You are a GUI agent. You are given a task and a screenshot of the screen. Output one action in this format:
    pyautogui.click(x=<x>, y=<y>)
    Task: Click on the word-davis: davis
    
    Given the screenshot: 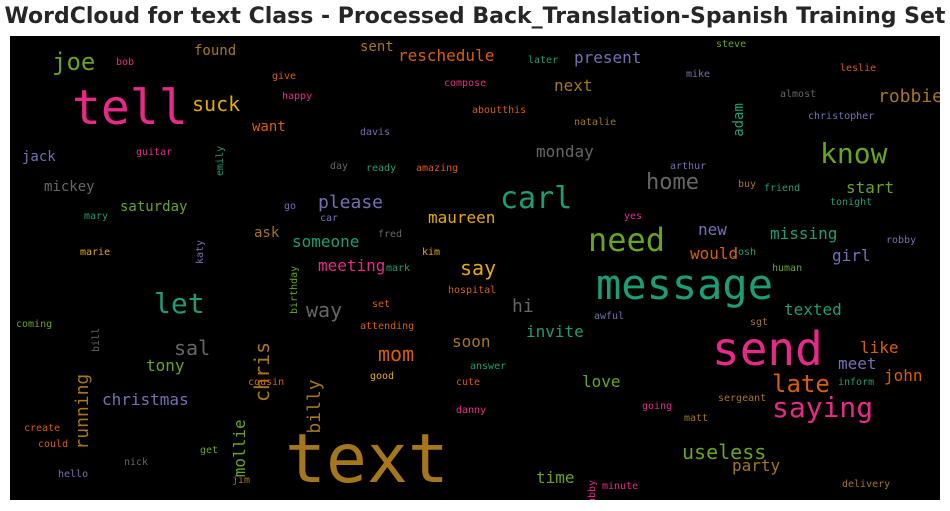 What is the action you would take?
    pyautogui.click(x=375, y=132)
    